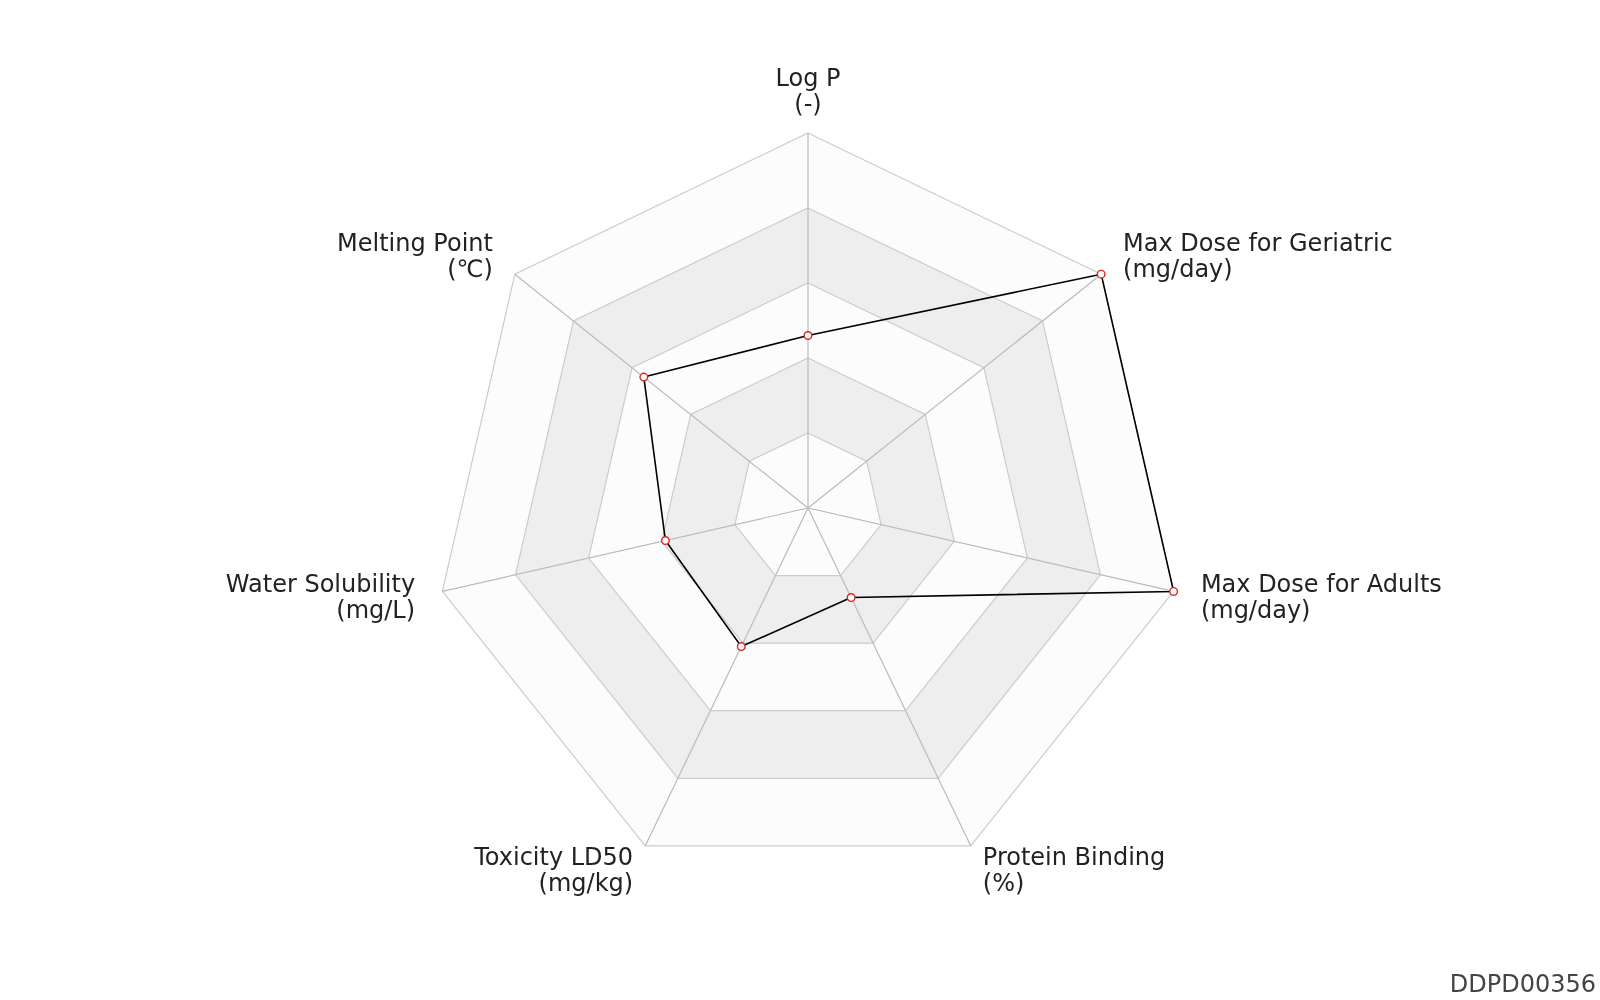 This screenshot has width=1600, height=1000. Describe the element at coordinates (415, 255) in the screenshot. I see `spoke-label: Melting Point (℃)` at that location.